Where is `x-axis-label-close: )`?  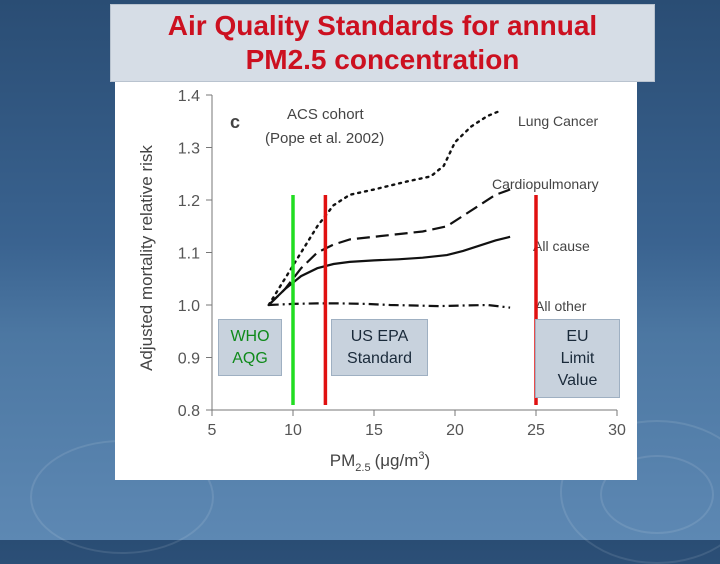 x-axis-label-close: ) is located at coordinates (428, 460).